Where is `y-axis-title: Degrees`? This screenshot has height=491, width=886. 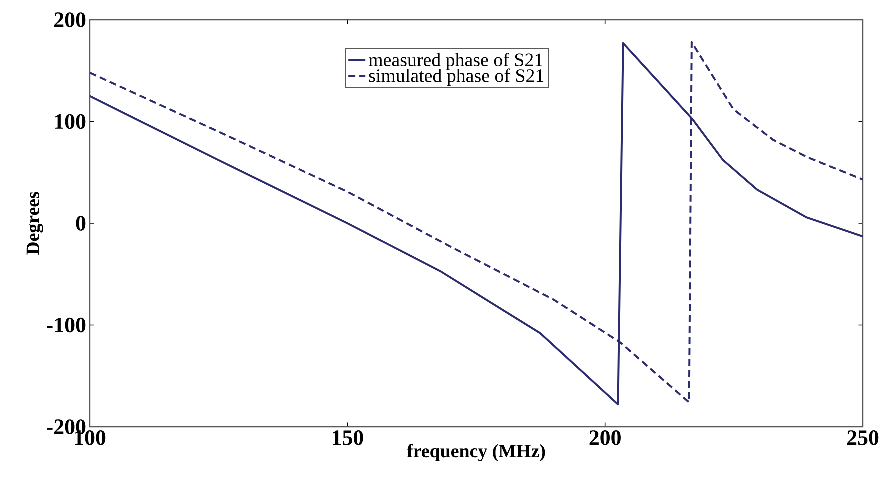
y-axis-title: Degrees is located at coordinates (35, 224).